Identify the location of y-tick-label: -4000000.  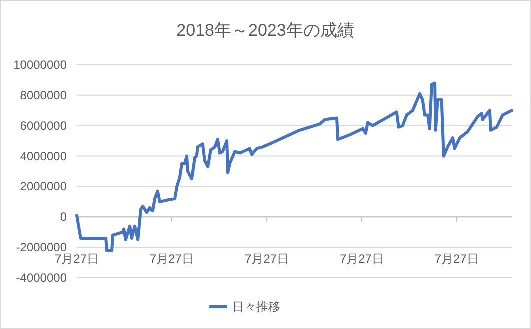
(42, 278).